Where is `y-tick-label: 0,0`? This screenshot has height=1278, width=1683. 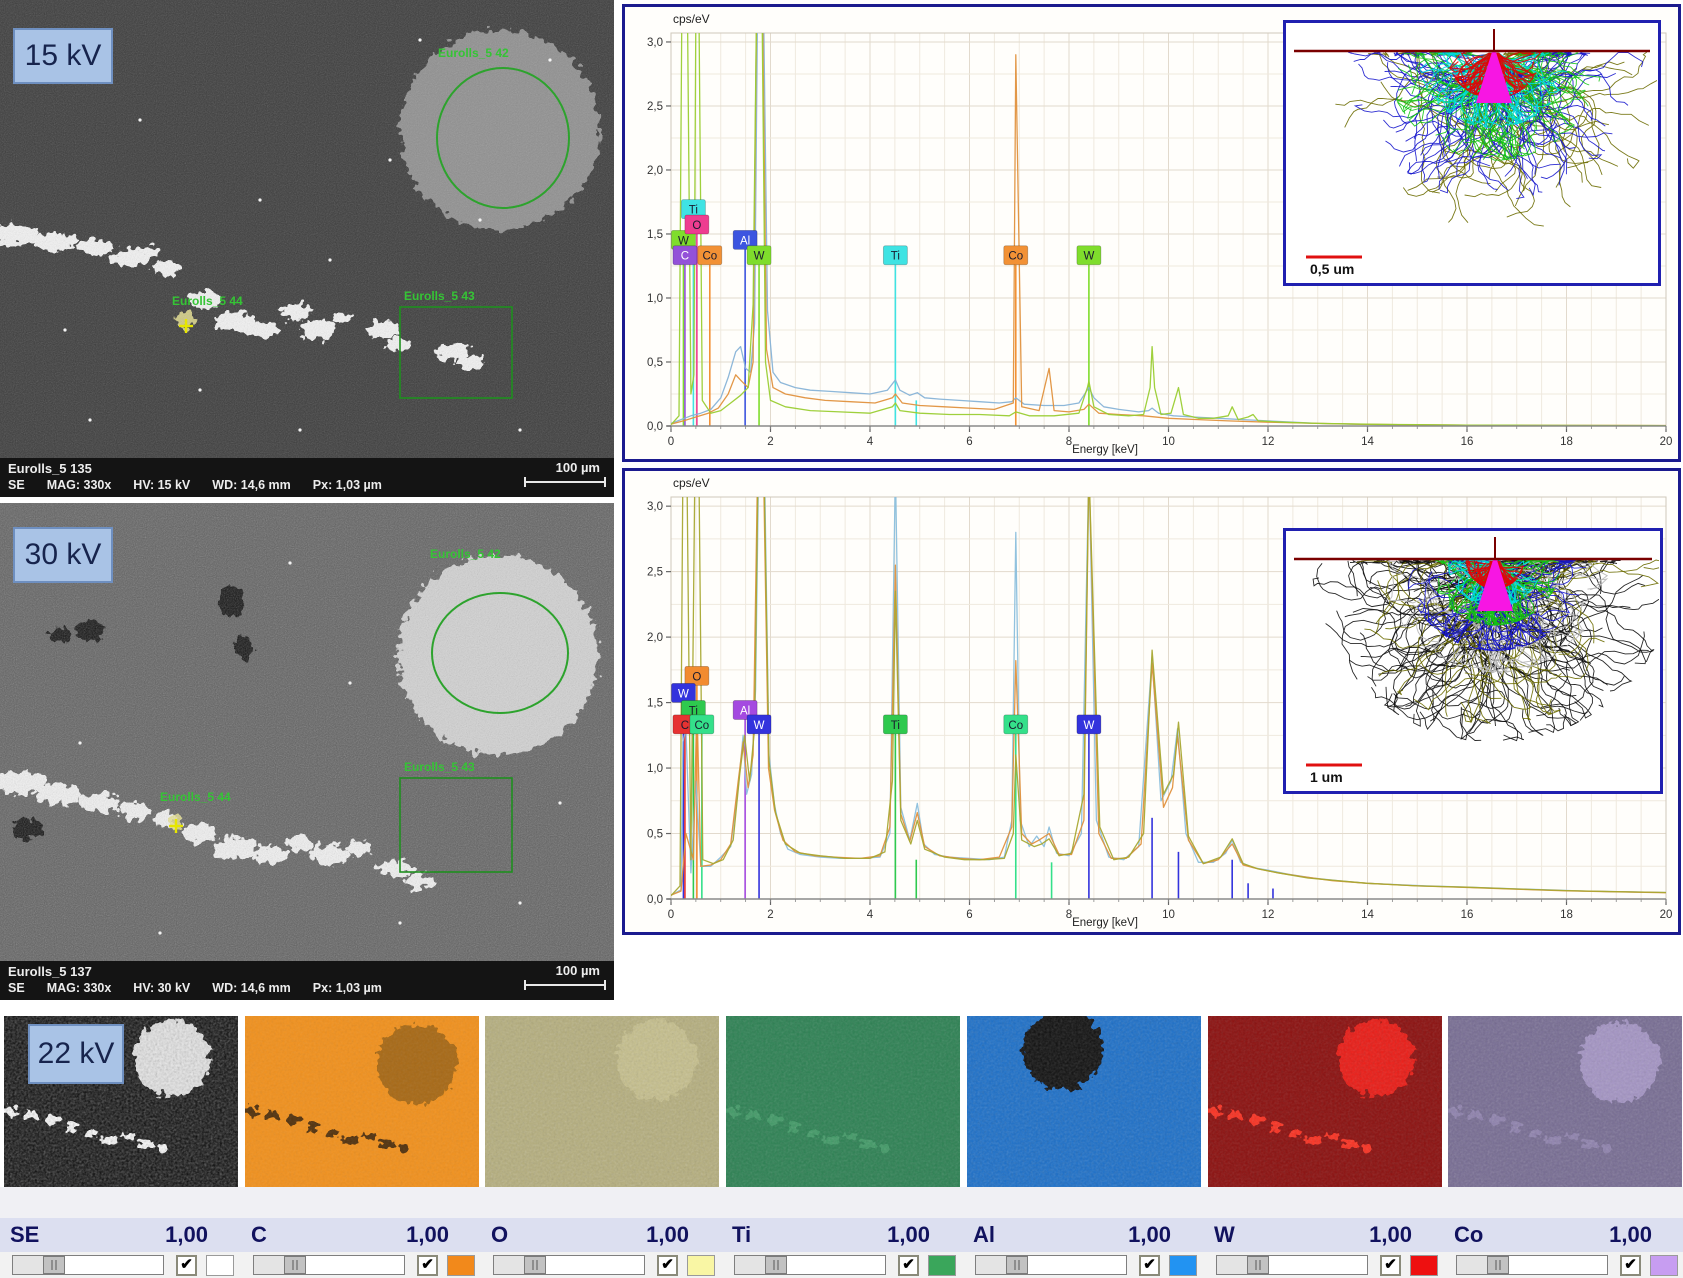
y-tick-label: 0,0 is located at coordinates (655, 427).